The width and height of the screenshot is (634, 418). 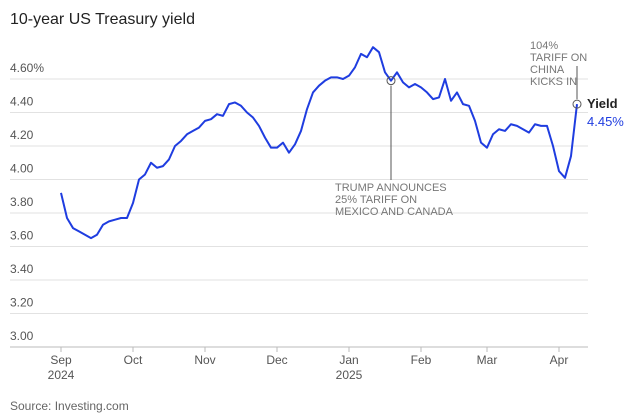 What do you see at coordinates (102, 19) in the screenshot?
I see `chart-title: 10-year US Treasury yield` at bounding box center [102, 19].